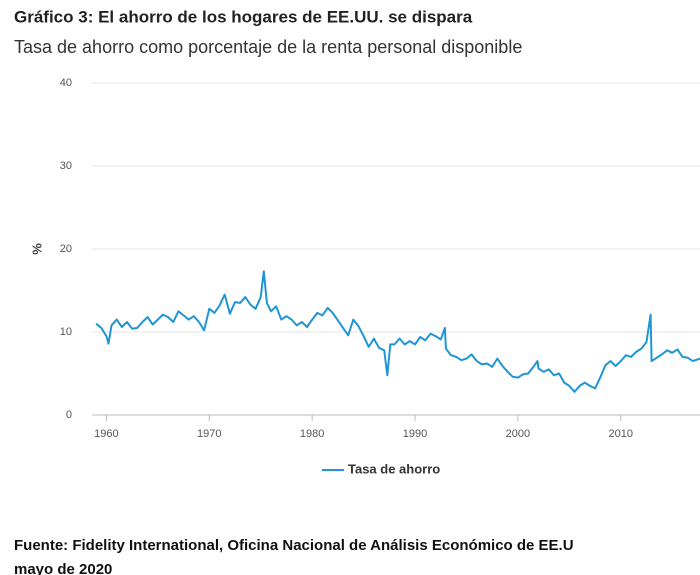 The image size is (700, 575). I want to click on x-tick-label: 2000, so click(518, 434).